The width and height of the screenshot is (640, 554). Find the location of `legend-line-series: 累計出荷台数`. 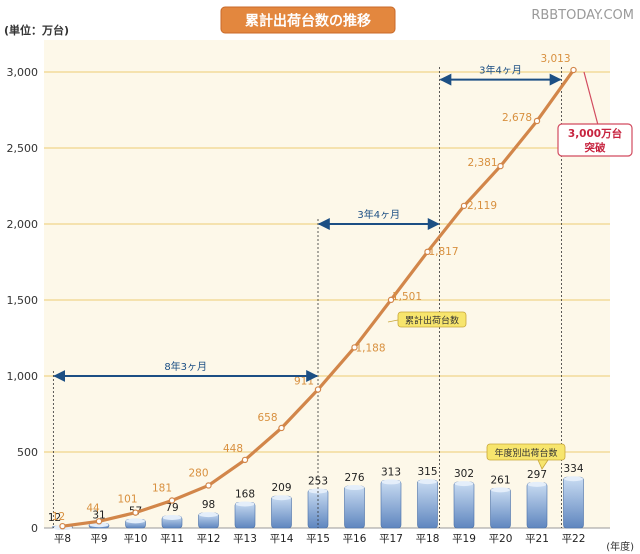

legend-line-series: 累計出荷台数 is located at coordinates (427, 319).